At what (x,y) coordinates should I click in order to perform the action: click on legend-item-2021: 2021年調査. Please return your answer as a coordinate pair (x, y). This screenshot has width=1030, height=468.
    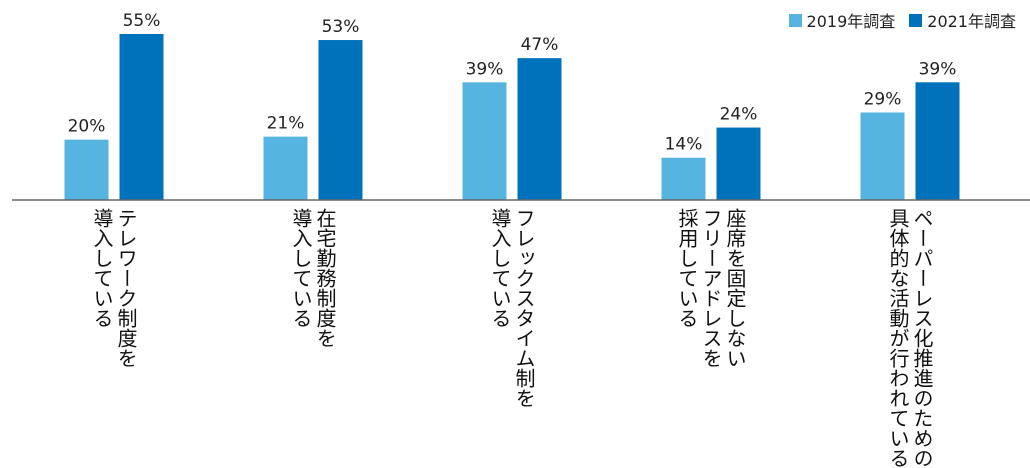
    Looking at the image, I should click on (962, 20).